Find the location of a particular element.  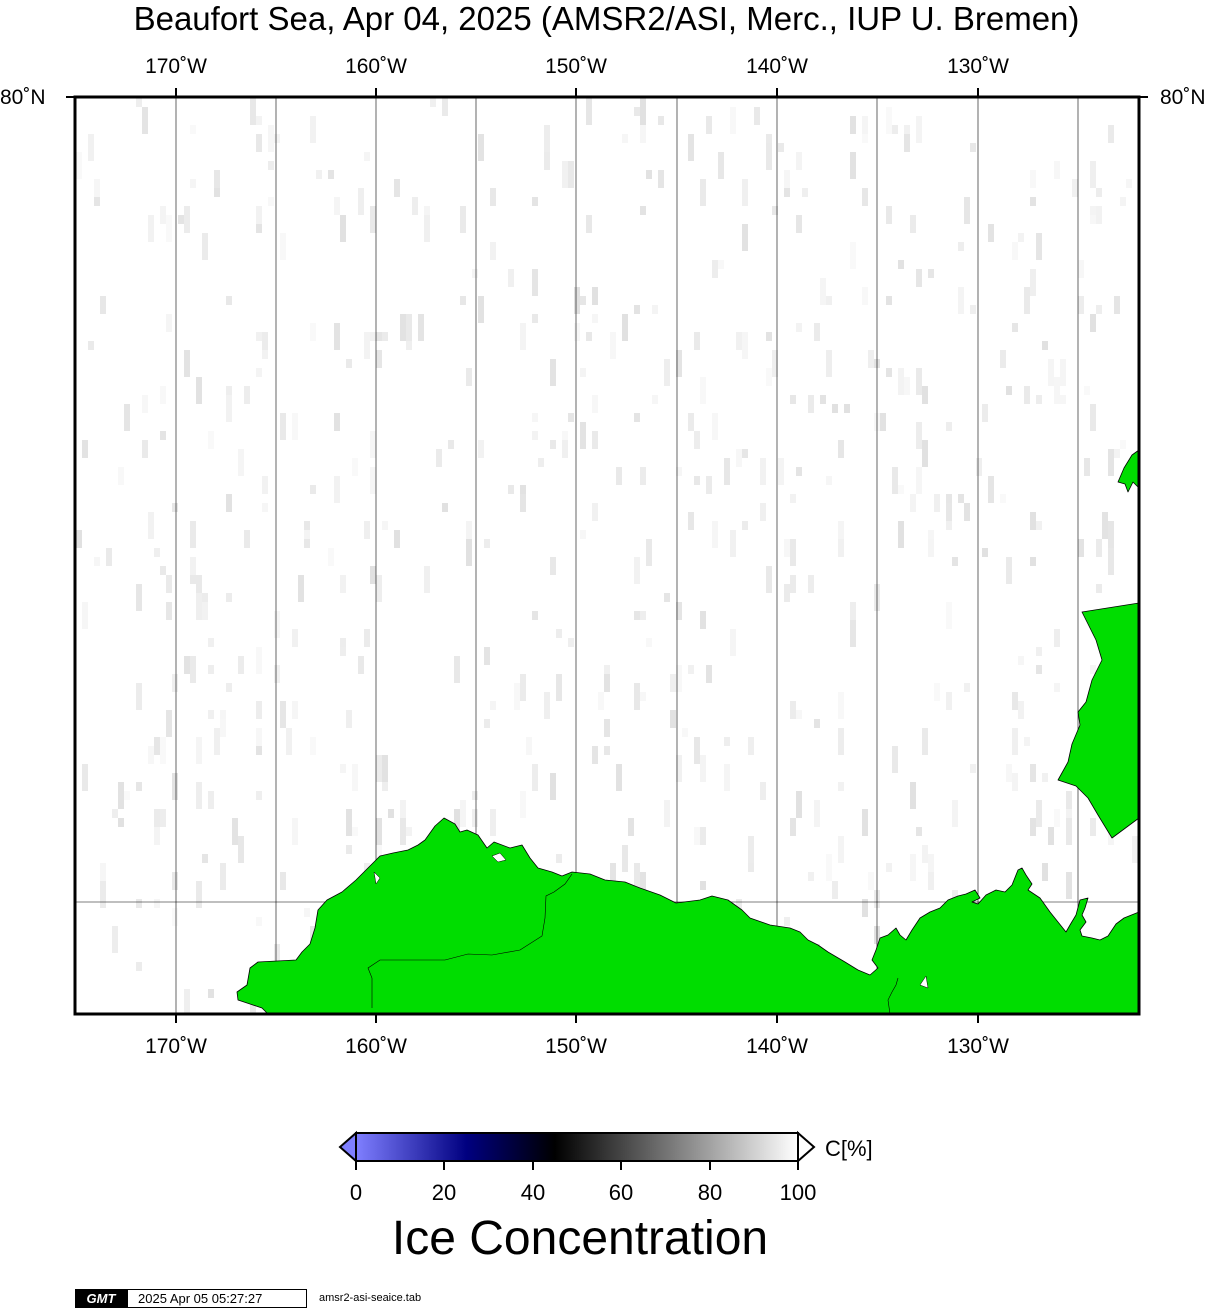

inlets is located at coordinates (651, 920).